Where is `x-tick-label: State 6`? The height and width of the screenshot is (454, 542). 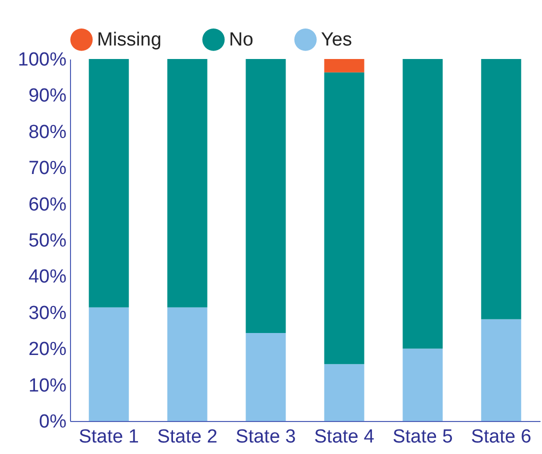
x-tick-label: State 6 is located at coordinates (501, 437).